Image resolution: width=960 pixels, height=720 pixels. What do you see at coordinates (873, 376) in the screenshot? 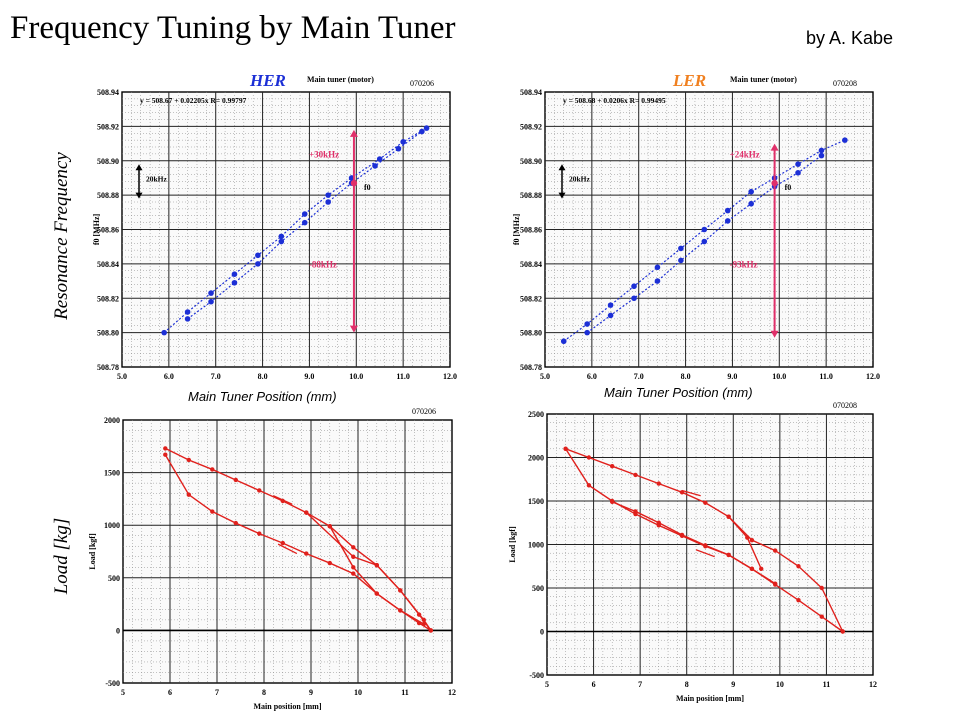
I see `x-tick-label: 12.0` at bounding box center [873, 376].